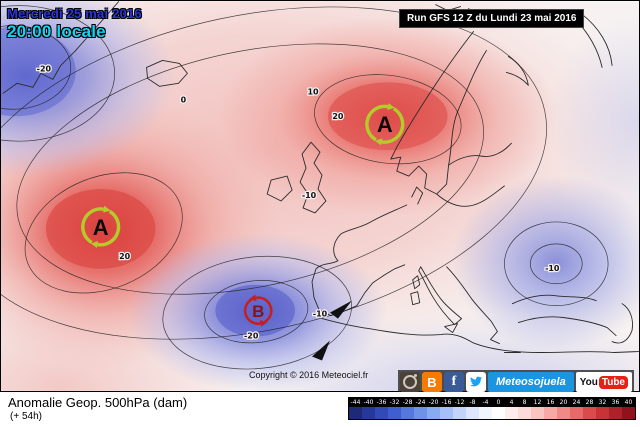 Image resolution: width=640 pixels, height=427 pixels. Describe the element at coordinates (459, 402) in the screenshot. I see `colorbar-label: -12` at that location.